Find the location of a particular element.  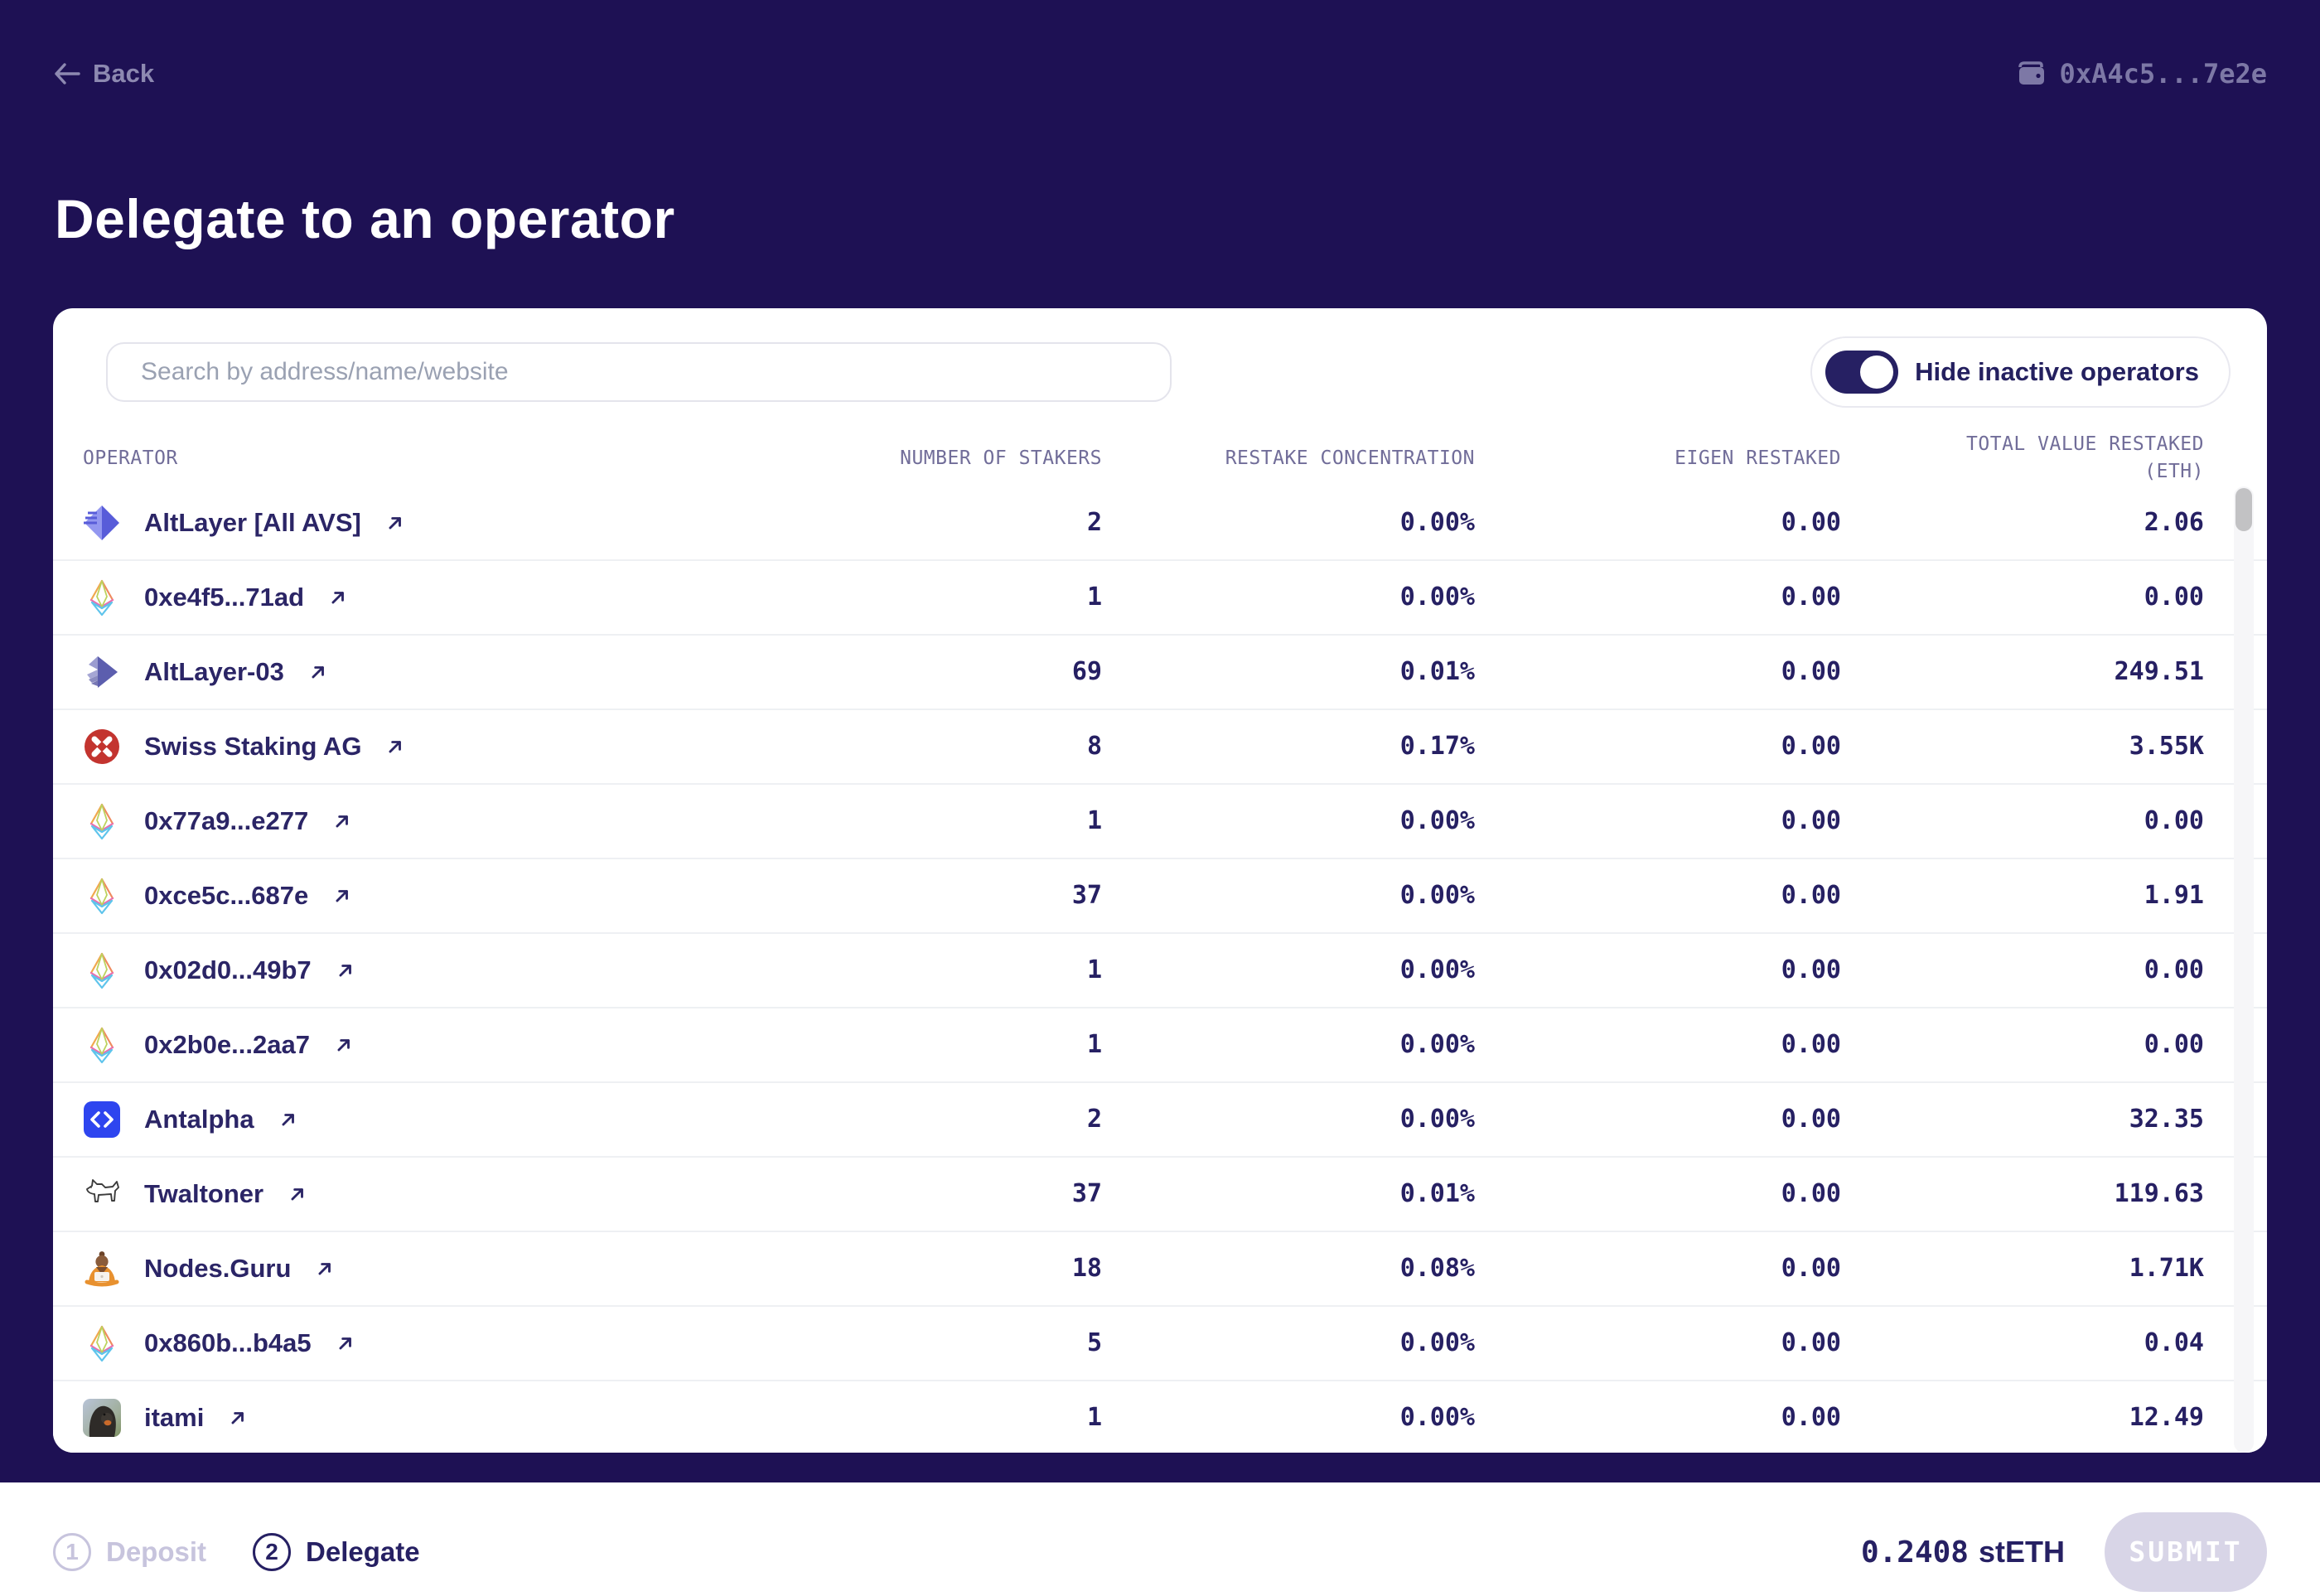

submit-button: SUBMIT is located at coordinates (2186, 1552).